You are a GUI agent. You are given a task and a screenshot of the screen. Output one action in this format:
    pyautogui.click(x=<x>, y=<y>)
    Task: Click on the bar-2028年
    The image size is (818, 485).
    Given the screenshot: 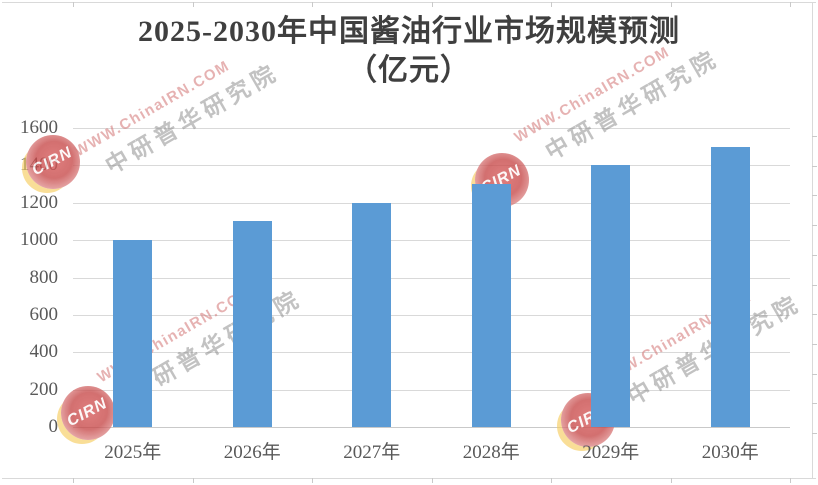 What is the action you would take?
    pyautogui.click(x=491, y=305)
    